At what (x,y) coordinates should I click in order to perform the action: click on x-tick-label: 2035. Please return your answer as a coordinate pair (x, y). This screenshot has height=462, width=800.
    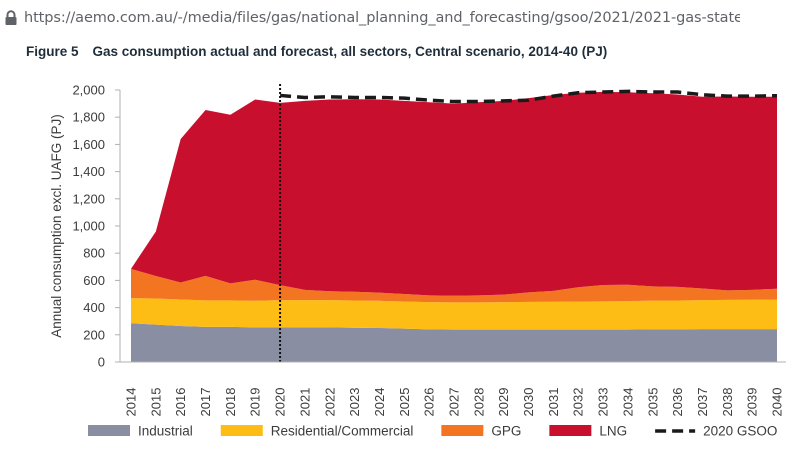
    Looking at the image, I should click on (652, 402).